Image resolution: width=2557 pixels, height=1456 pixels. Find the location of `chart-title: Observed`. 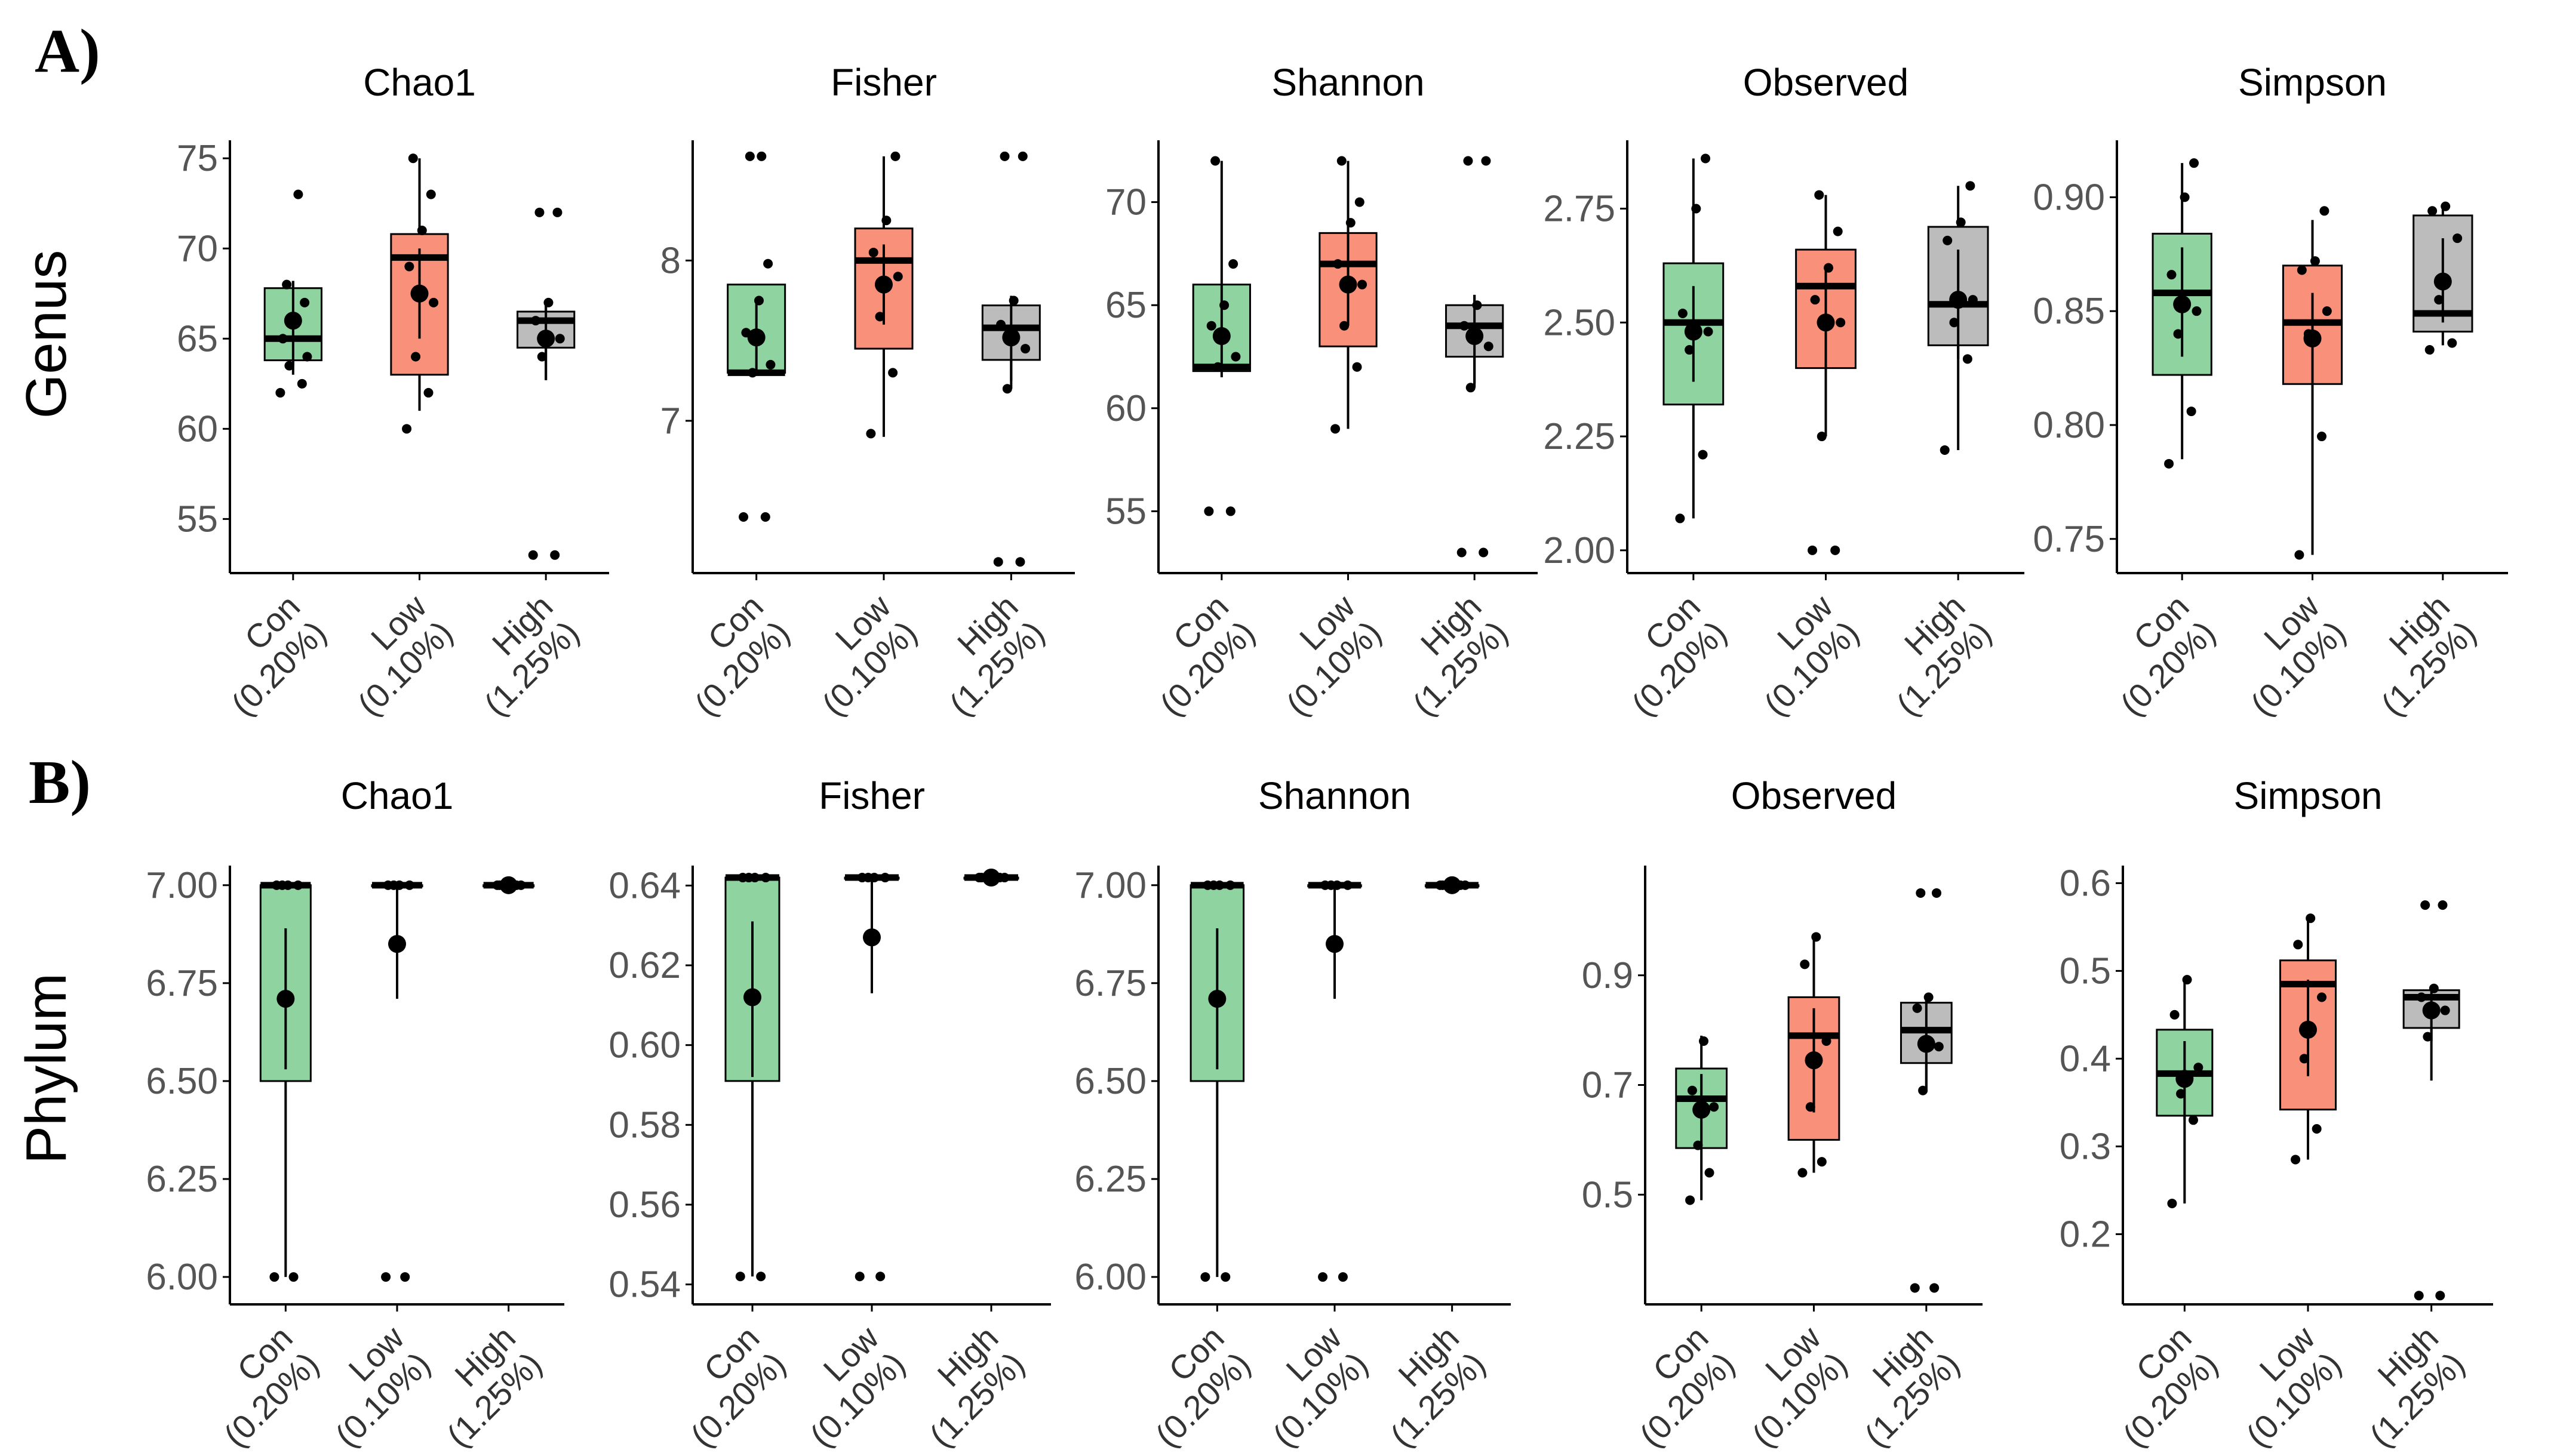

chart-title: Observed is located at coordinates (1814, 796).